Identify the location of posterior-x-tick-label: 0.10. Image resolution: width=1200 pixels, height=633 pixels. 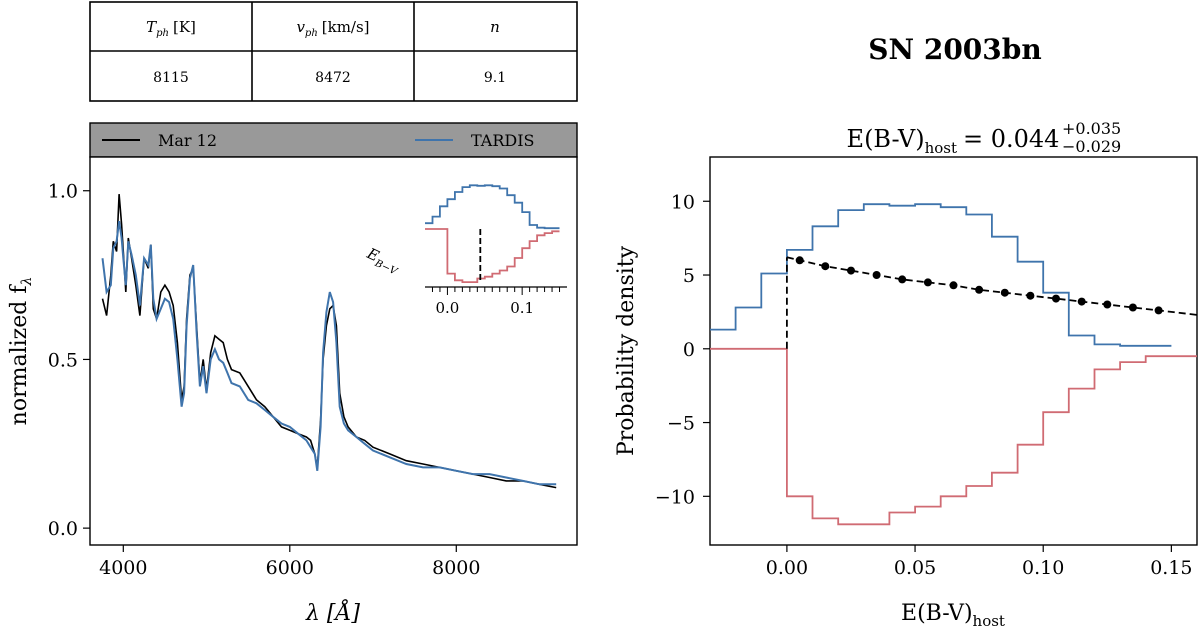
(1043, 568).